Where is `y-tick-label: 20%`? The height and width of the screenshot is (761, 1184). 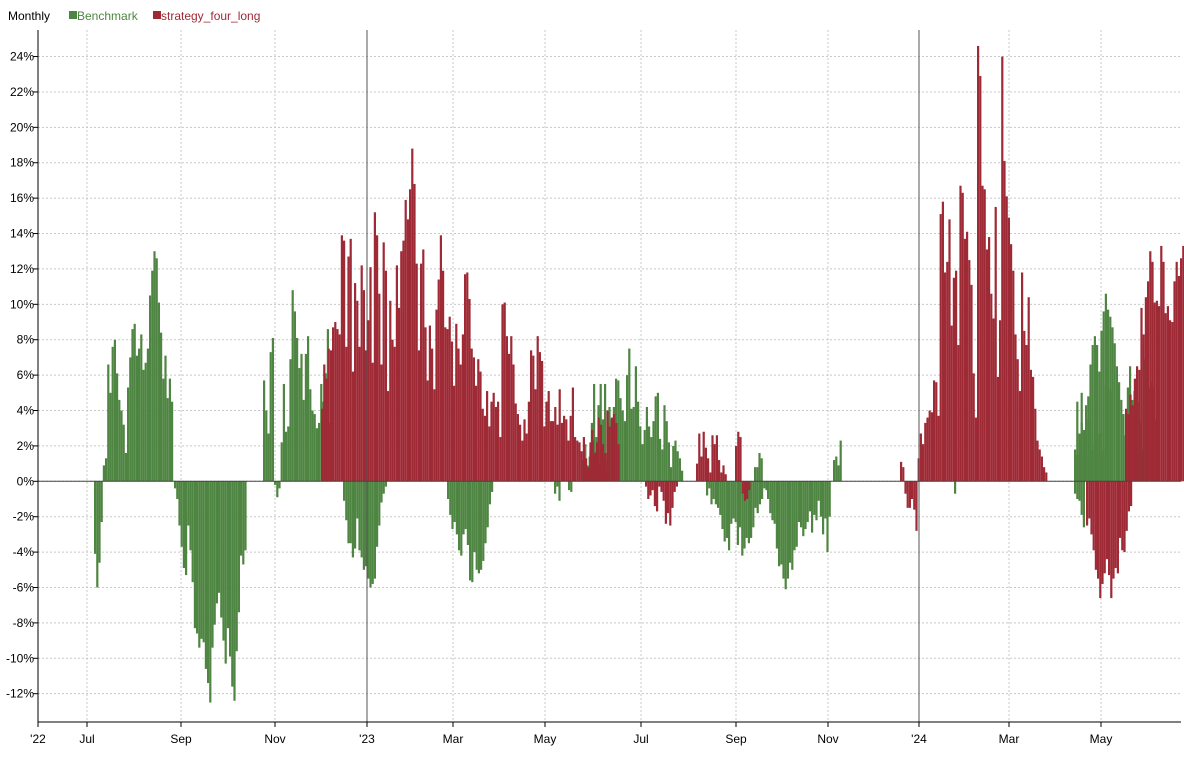
y-tick-label: 20% is located at coordinates (22, 127).